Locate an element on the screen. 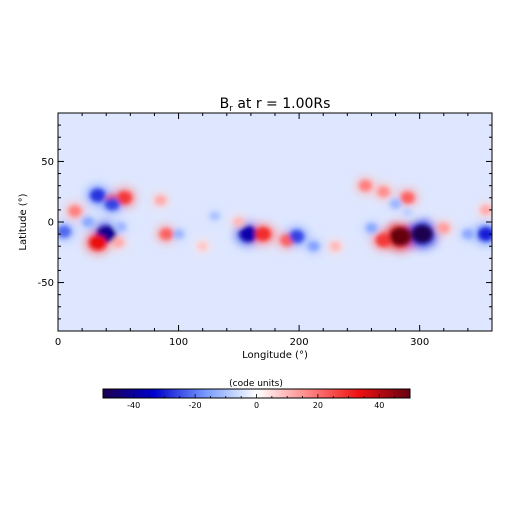 The height and width of the screenshot is (512, 512). field-features-core is located at coordinates (275, 216).